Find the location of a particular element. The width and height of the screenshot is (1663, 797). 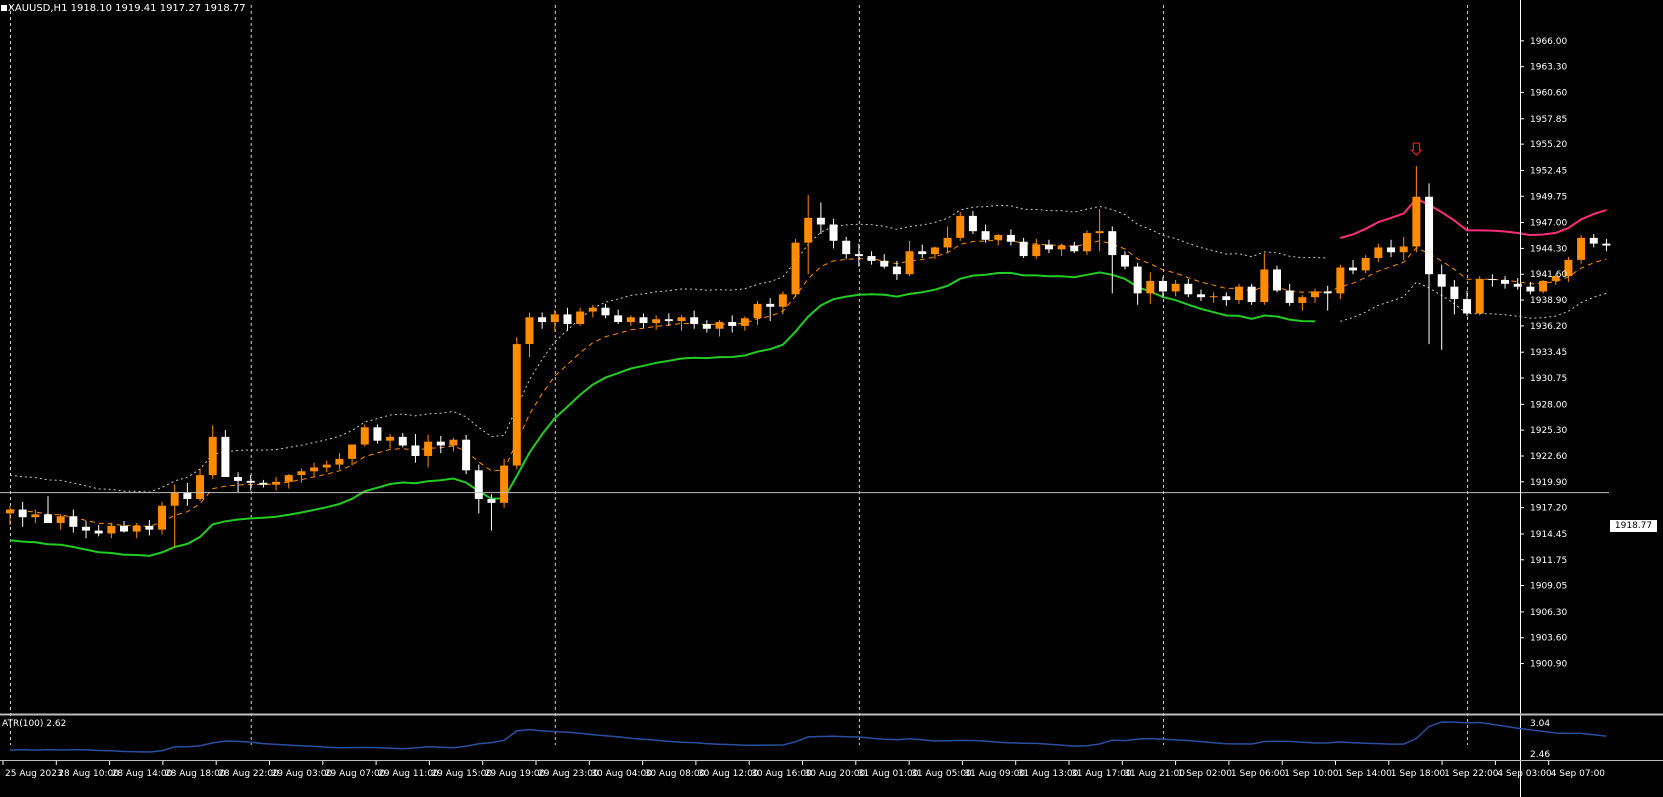

time-label: 1 Sep 14:00 is located at coordinates (1365, 774).